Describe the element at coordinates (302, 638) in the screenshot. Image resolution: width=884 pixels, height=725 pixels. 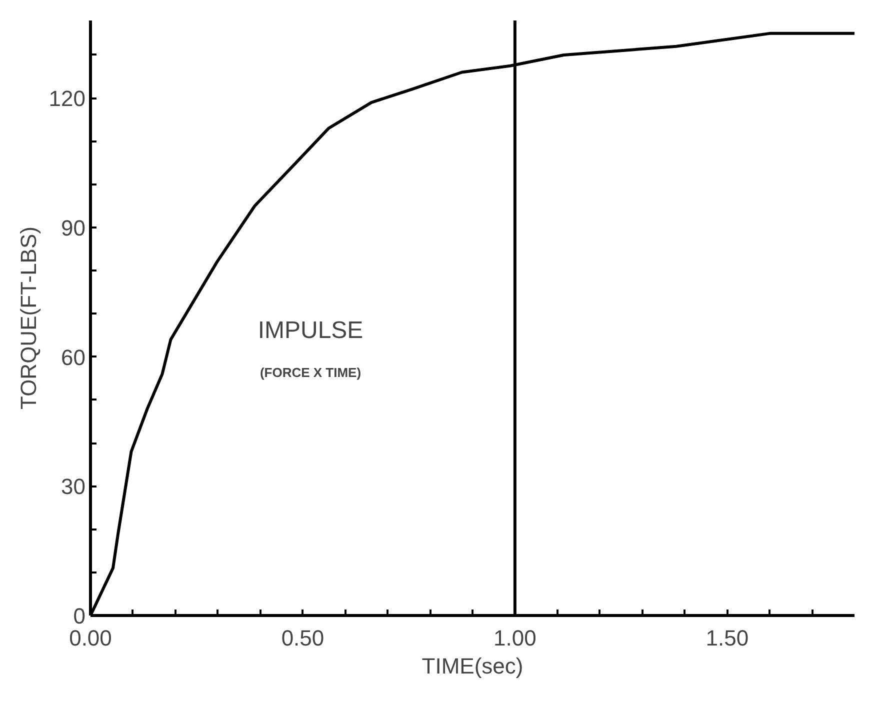
I see `x-tick-label: 0.50` at that location.